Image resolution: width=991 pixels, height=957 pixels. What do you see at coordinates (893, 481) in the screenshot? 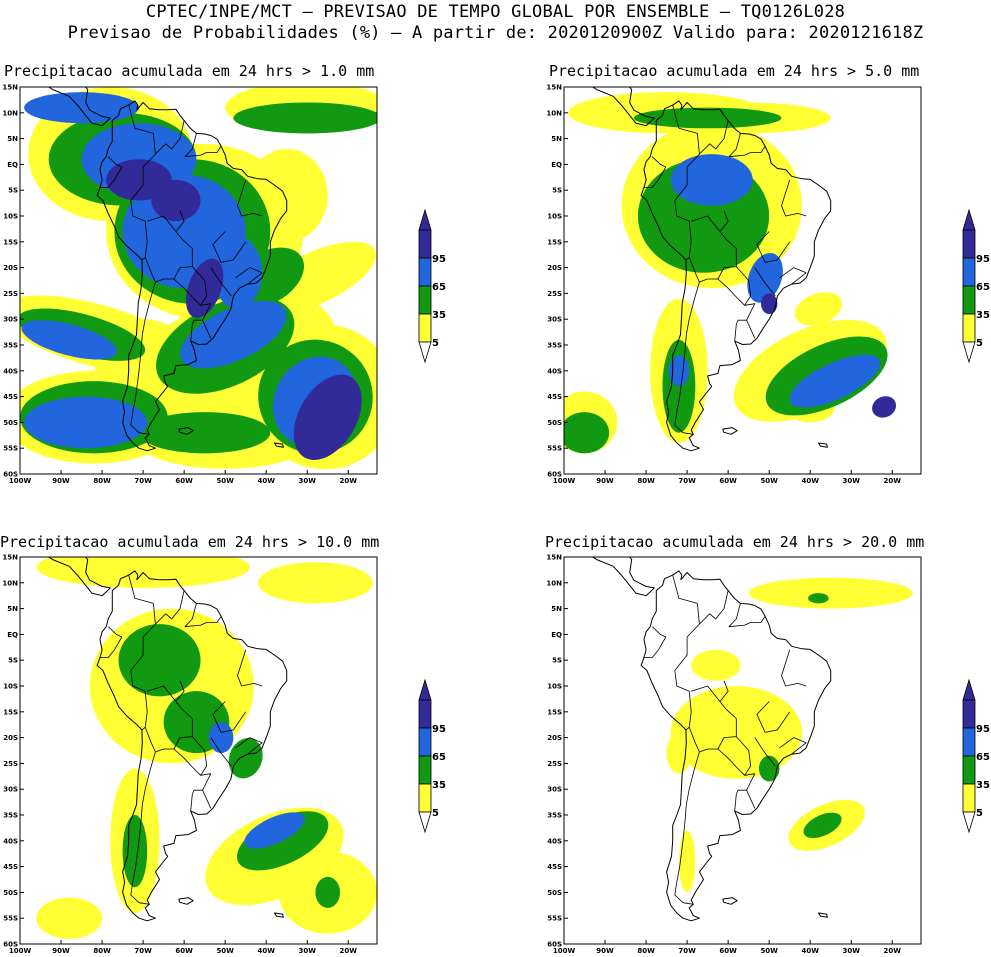
I see `lon-tick-label: 20W` at bounding box center [893, 481].